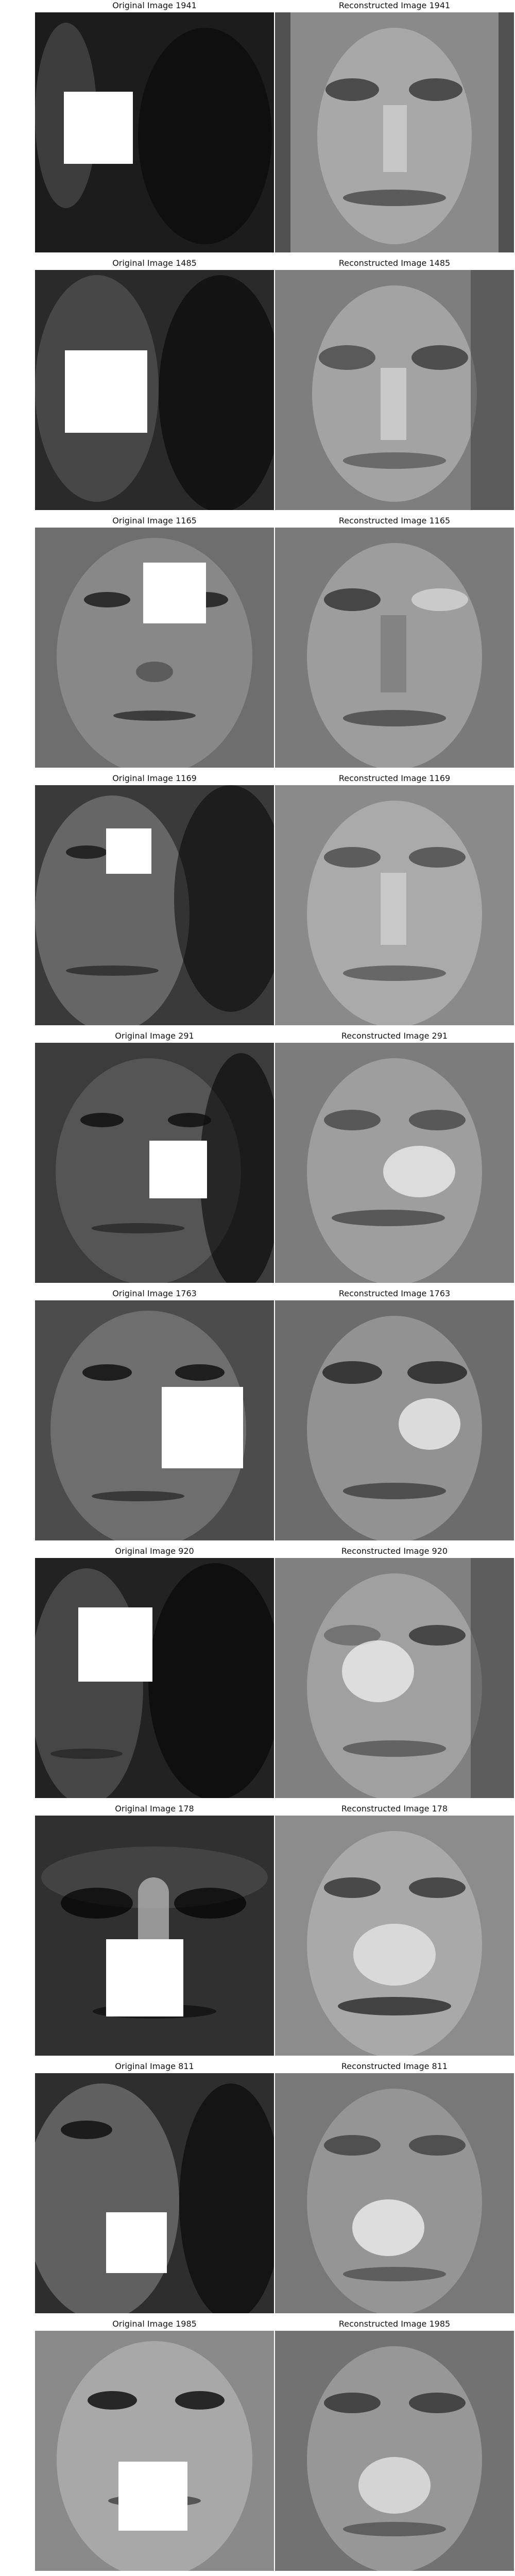 The height and width of the screenshot is (2576, 515). What do you see at coordinates (154, 2324) in the screenshot?
I see `original-title: Original Image 1985` at bounding box center [154, 2324].